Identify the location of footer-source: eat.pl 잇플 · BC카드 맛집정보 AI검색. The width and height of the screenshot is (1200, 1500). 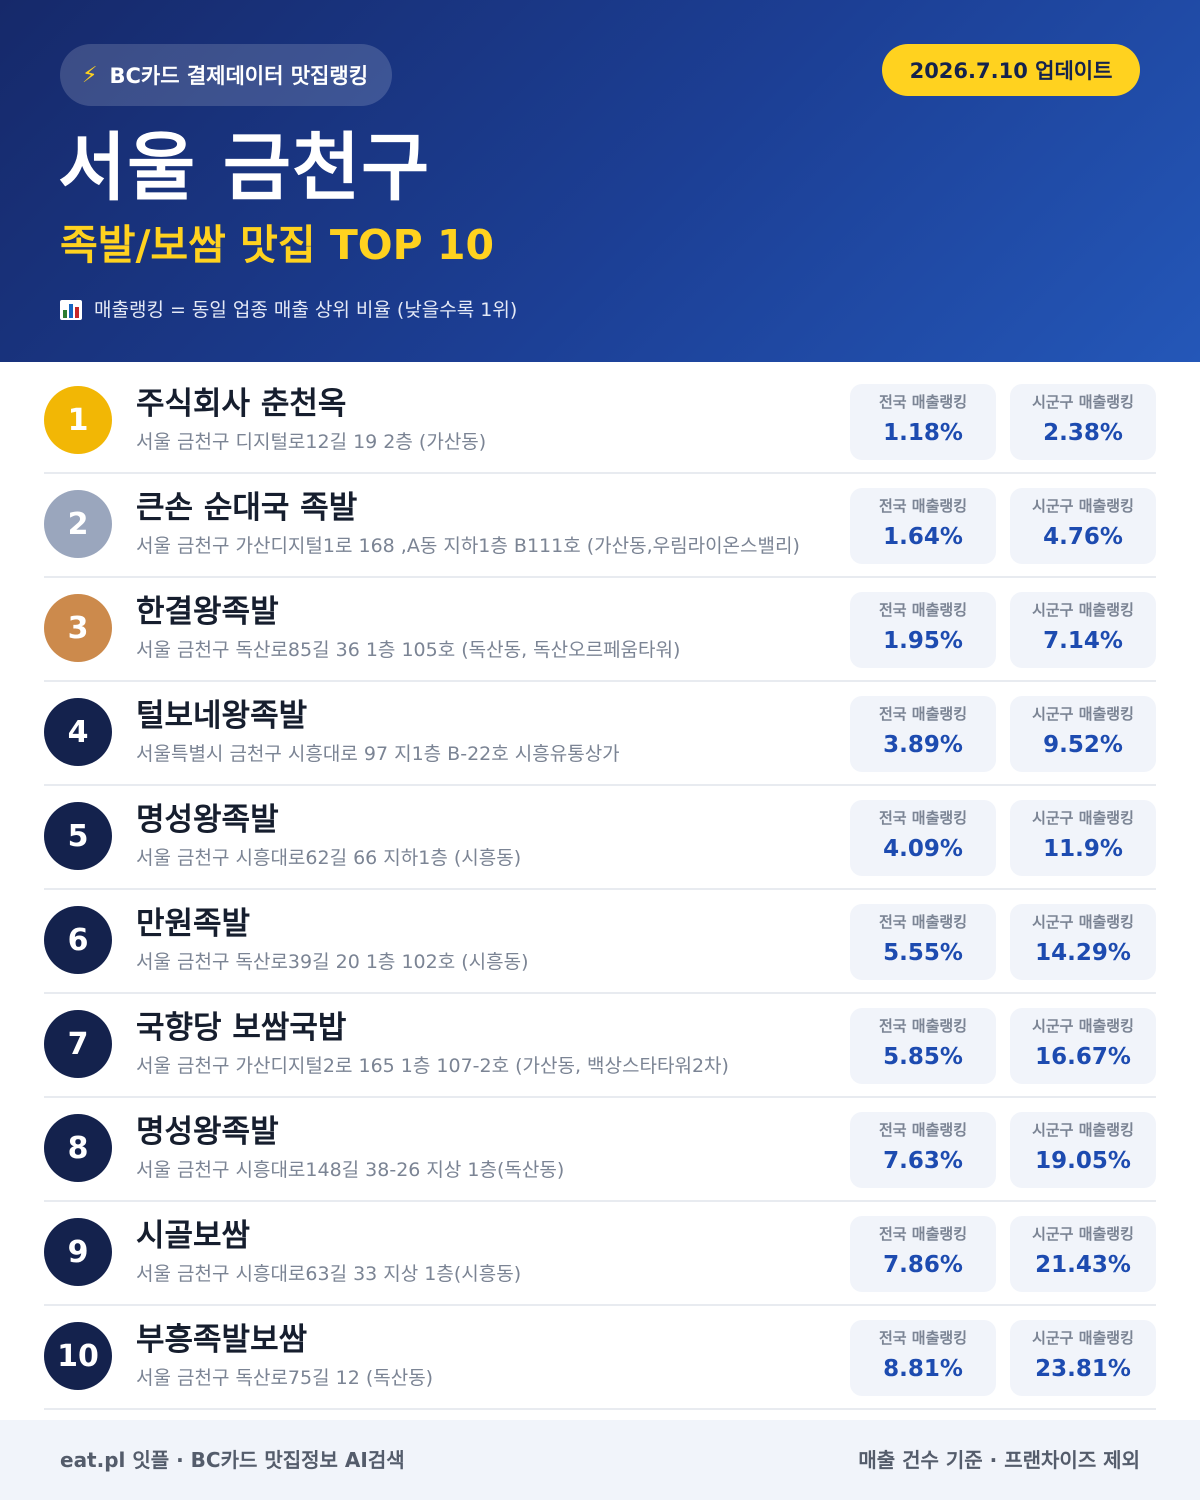
(232, 1460).